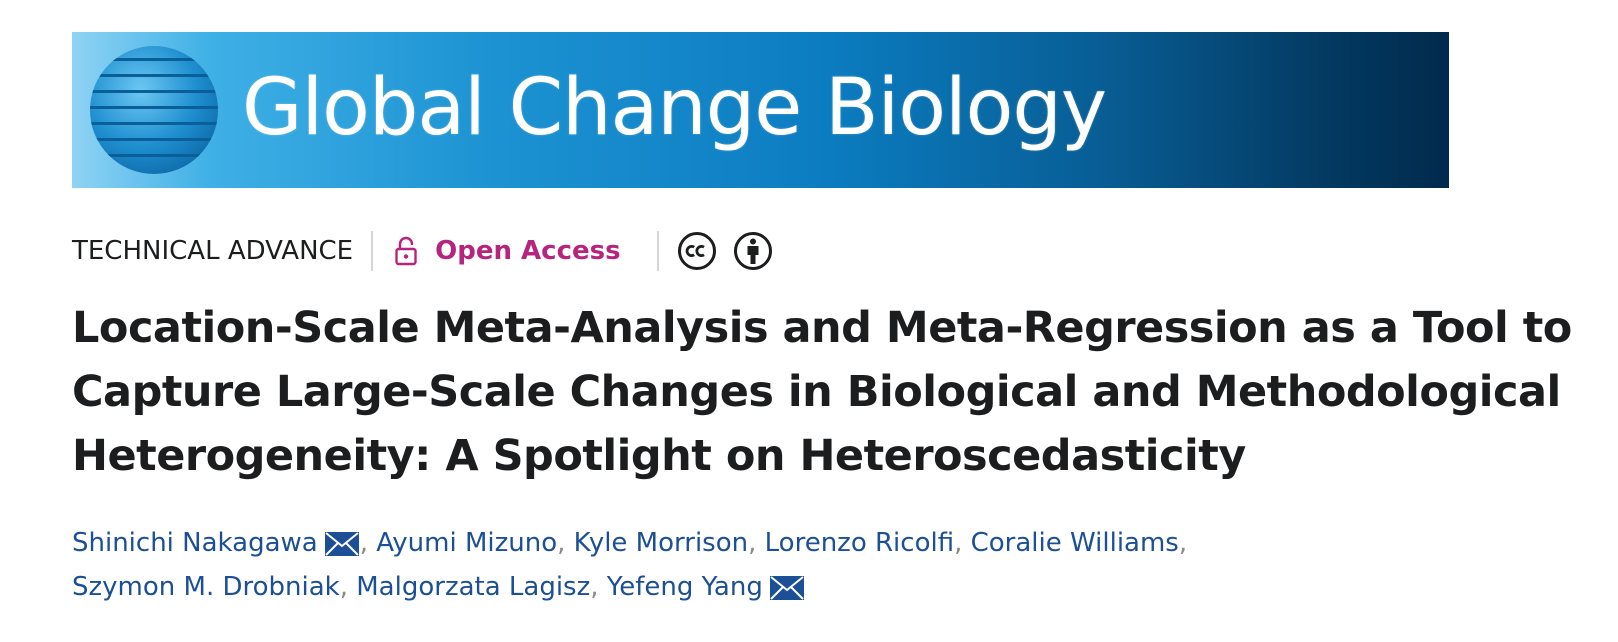 Image resolution: width=1618 pixels, height=642 pixels. I want to click on article-meta-row: TECHNICAL ADVANCE Open Access, so click(422, 251).